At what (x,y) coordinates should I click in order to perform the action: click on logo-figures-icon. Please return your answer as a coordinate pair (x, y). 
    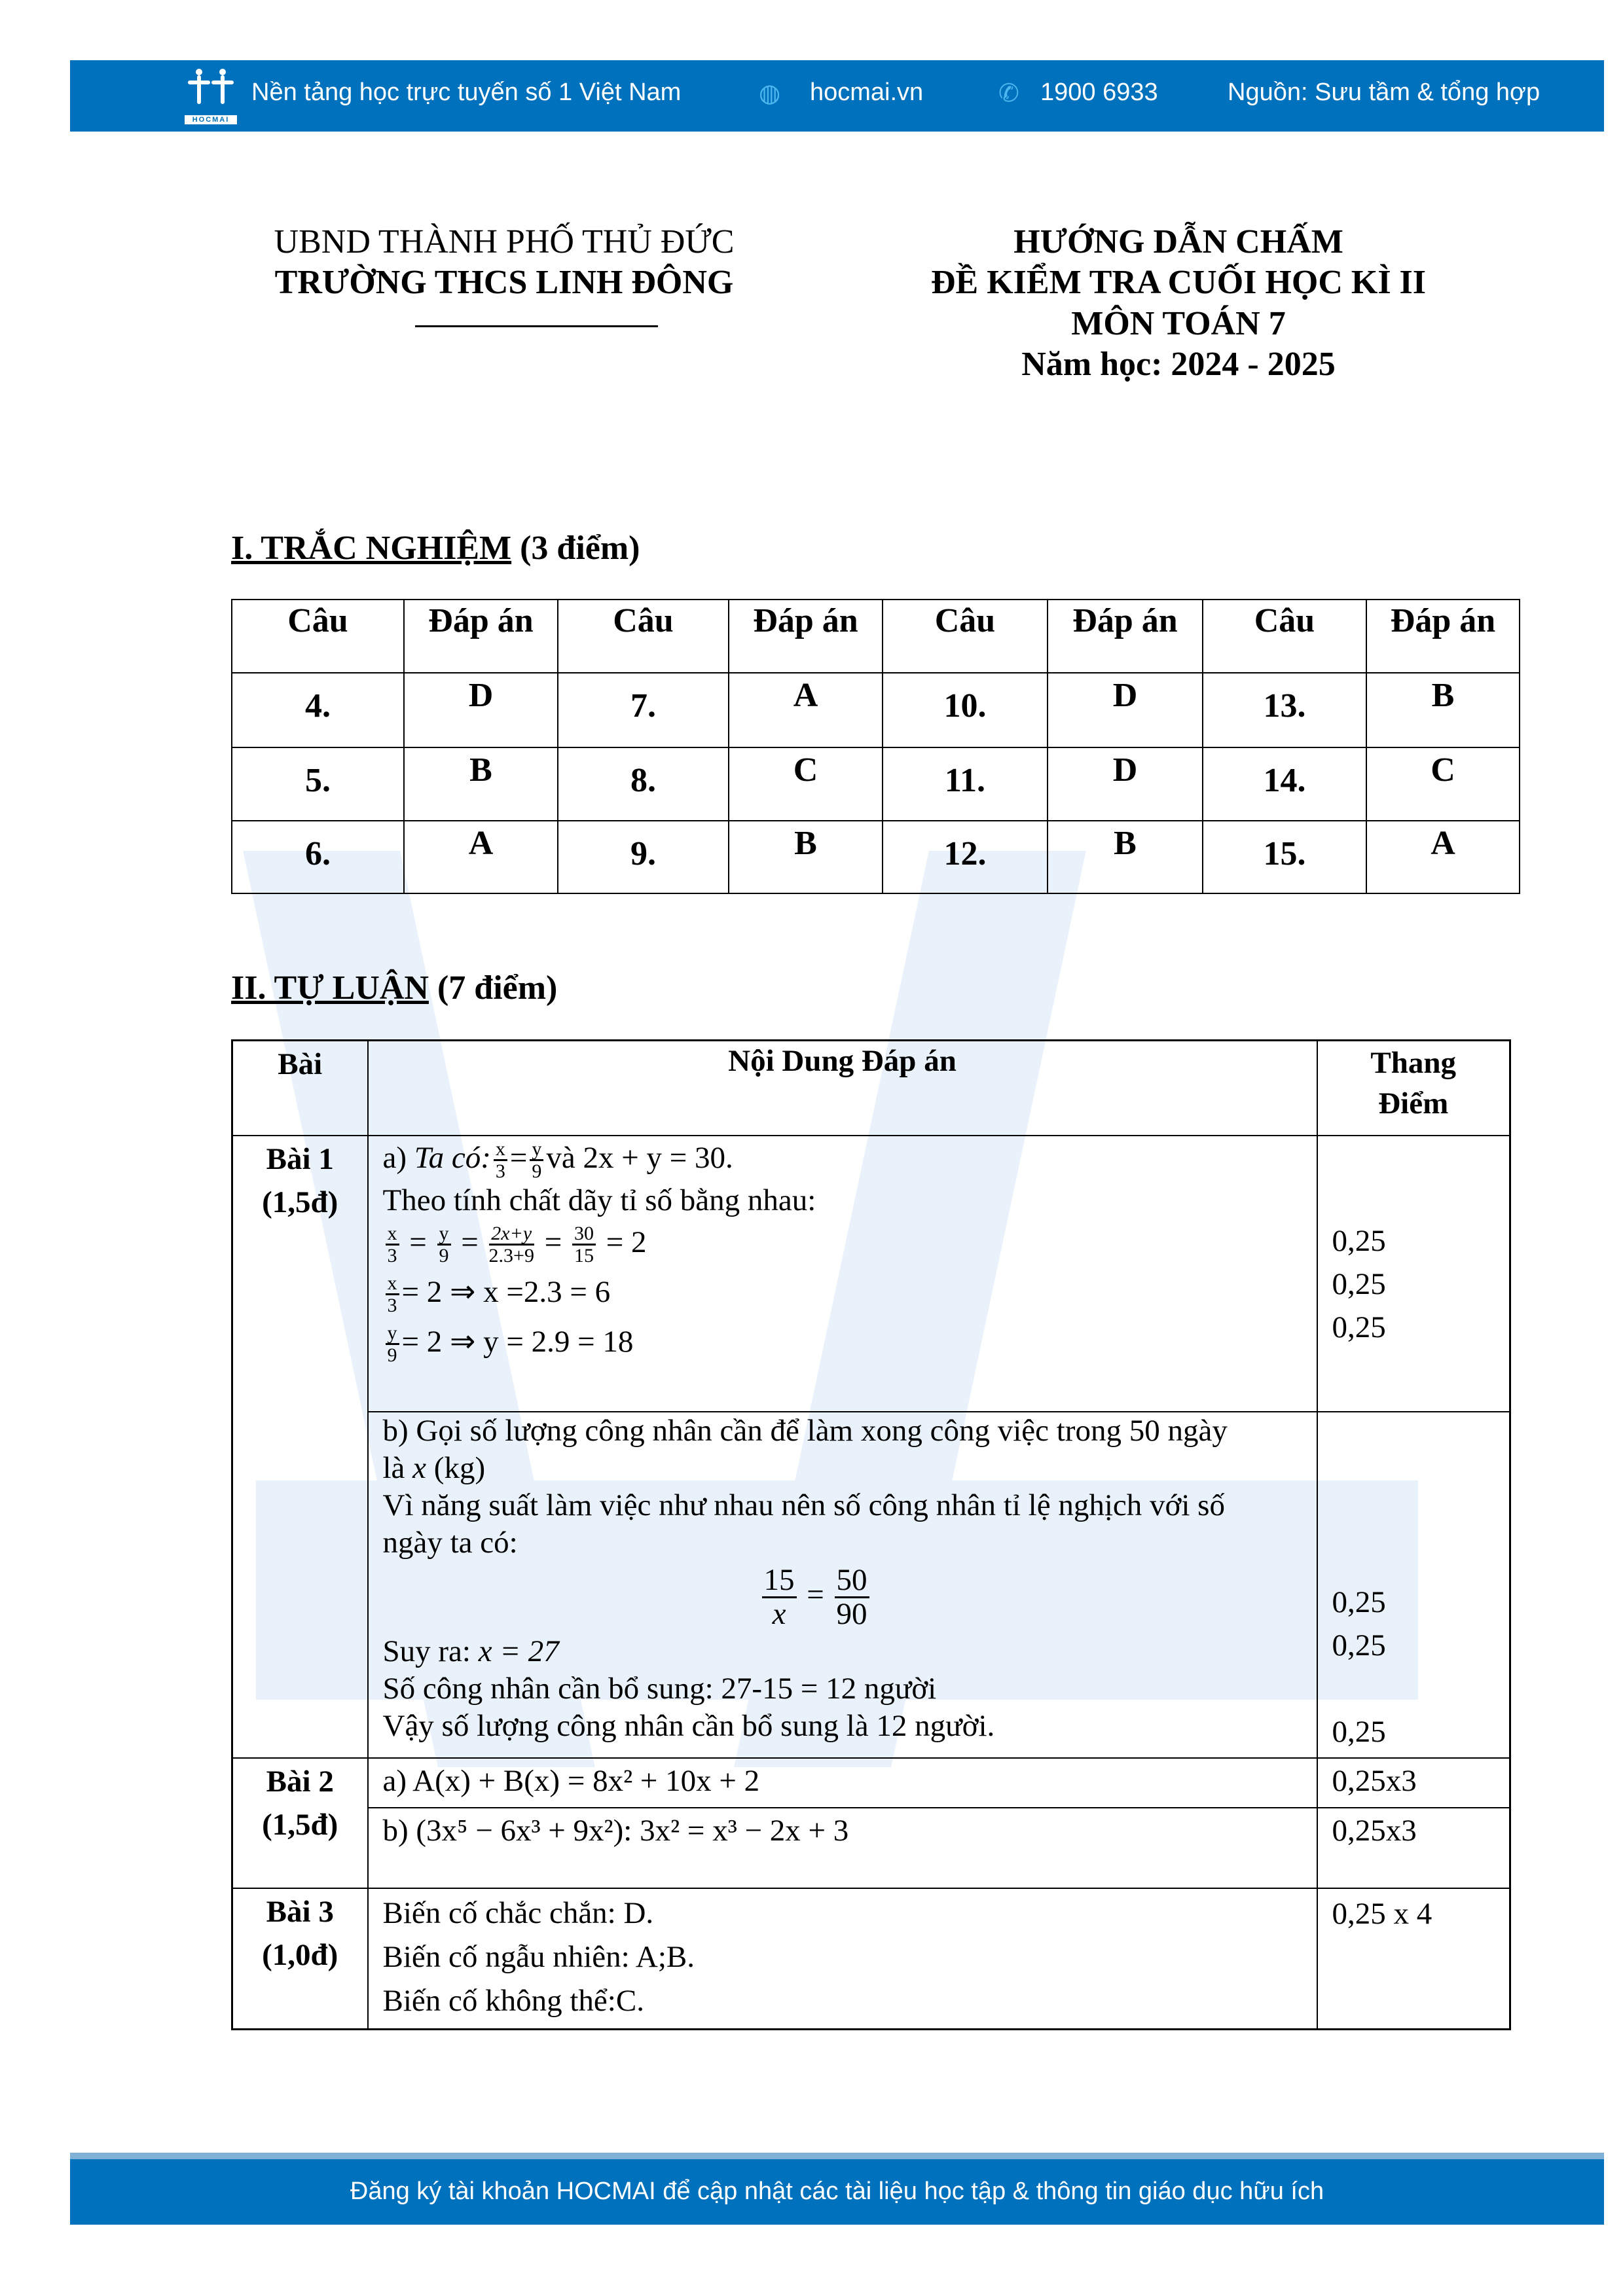
    Looking at the image, I should click on (211, 86).